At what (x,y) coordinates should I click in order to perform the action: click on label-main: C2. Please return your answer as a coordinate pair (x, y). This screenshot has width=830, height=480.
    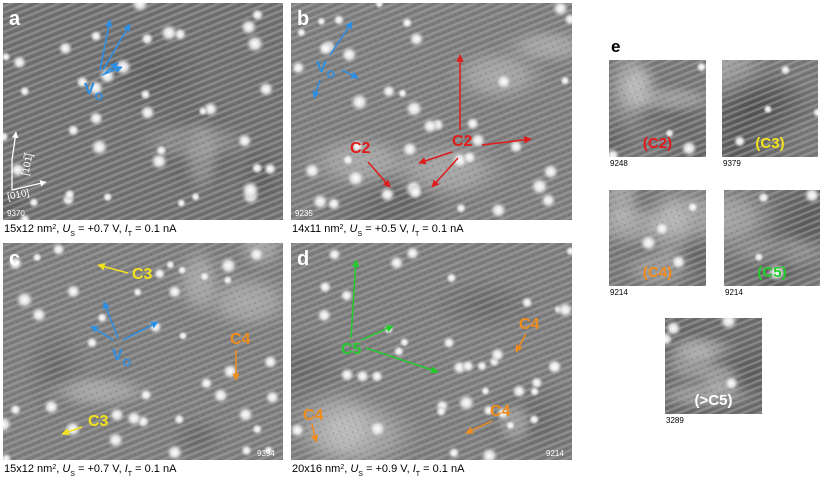
    Looking at the image, I should click on (360, 148).